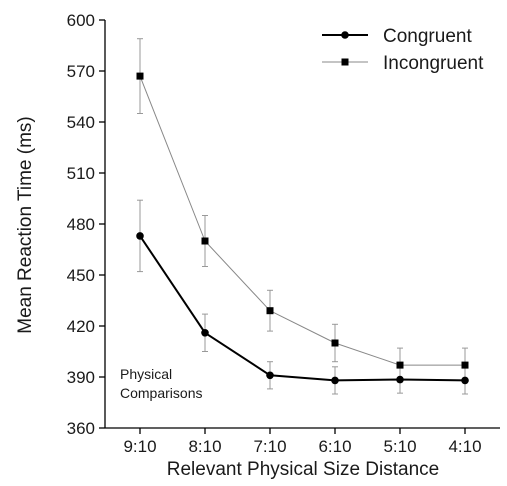  What do you see at coordinates (427, 36) in the screenshot?
I see `legend-label-congruent: Congruent` at bounding box center [427, 36].